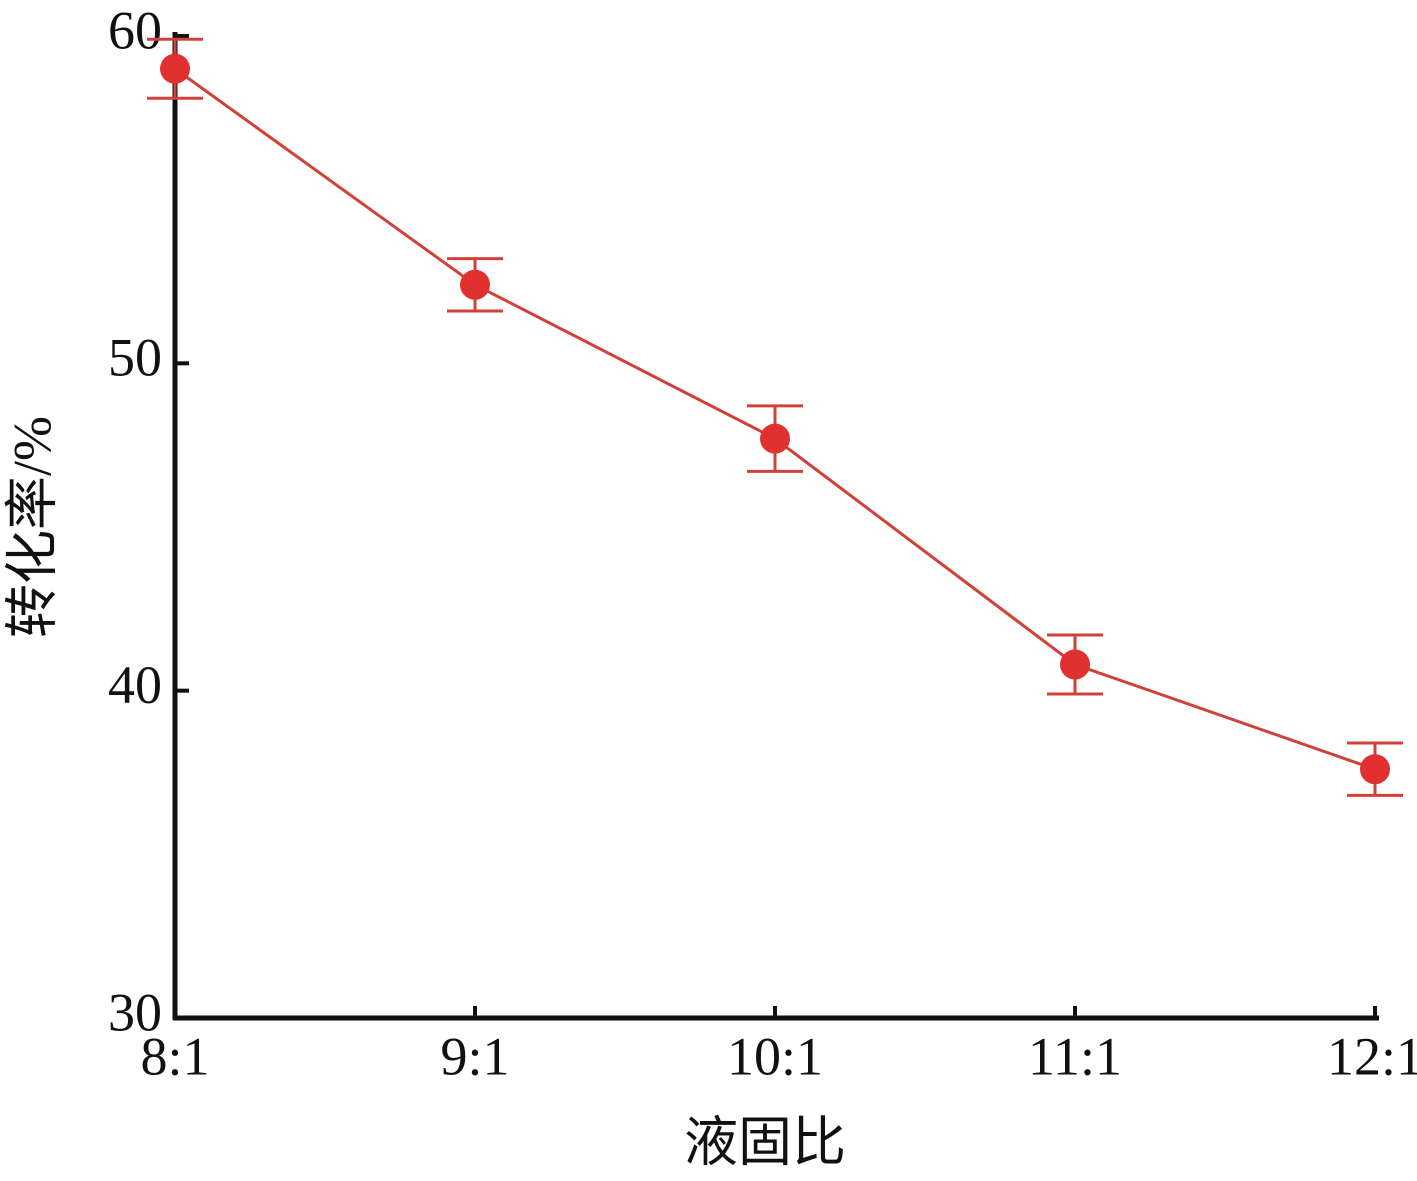 The height and width of the screenshot is (1181, 1417). I want to click on x-tick-label: 9:1, so click(474, 1056).